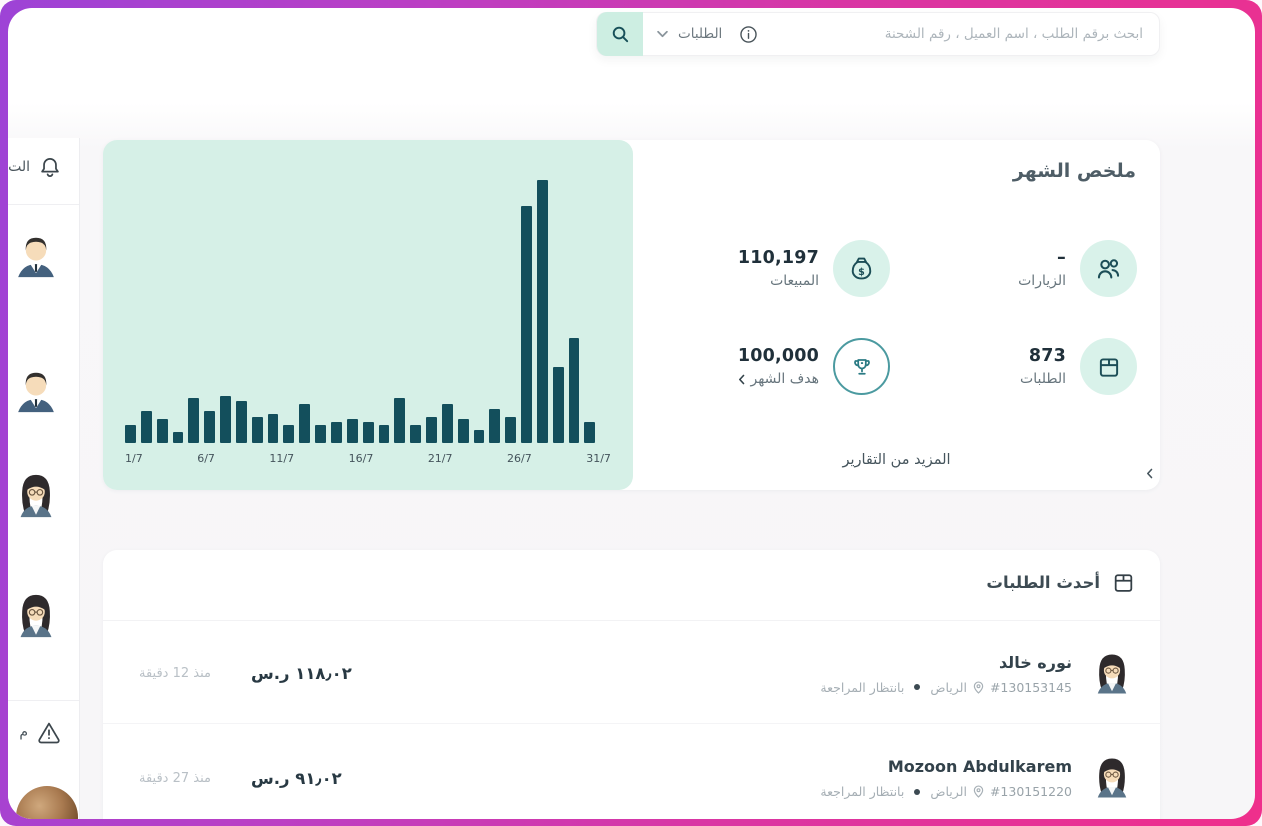 The width and height of the screenshot is (1262, 826). Describe the element at coordinates (862, 791) in the screenshot. I see `order-status: بانتظار المراجعة` at that location.